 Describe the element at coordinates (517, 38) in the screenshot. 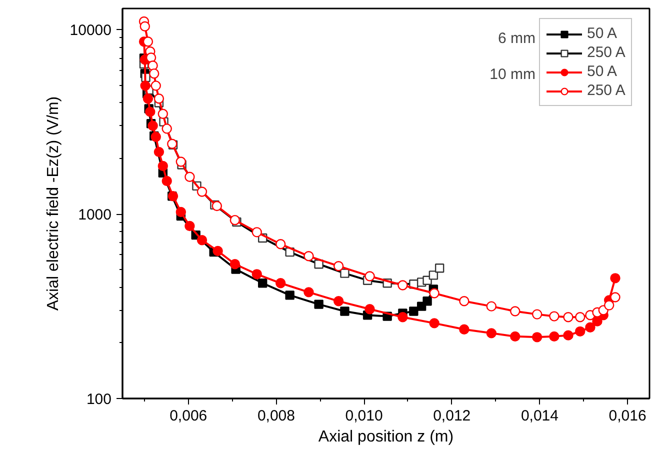

I see `annotation: 6 mm` at that location.